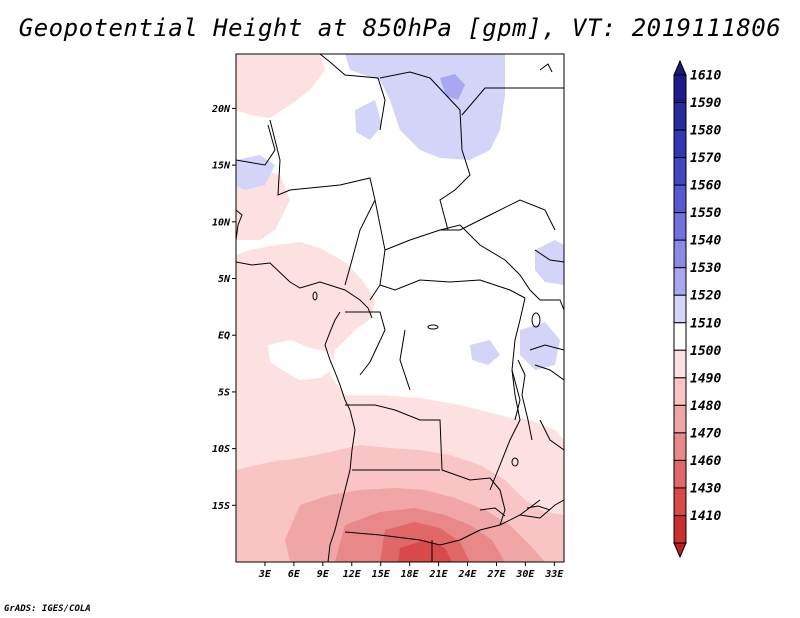 The image size is (800, 618). Describe the element at coordinates (224, 279) in the screenshot. I see `lat-tick-label: 5N` at that location.